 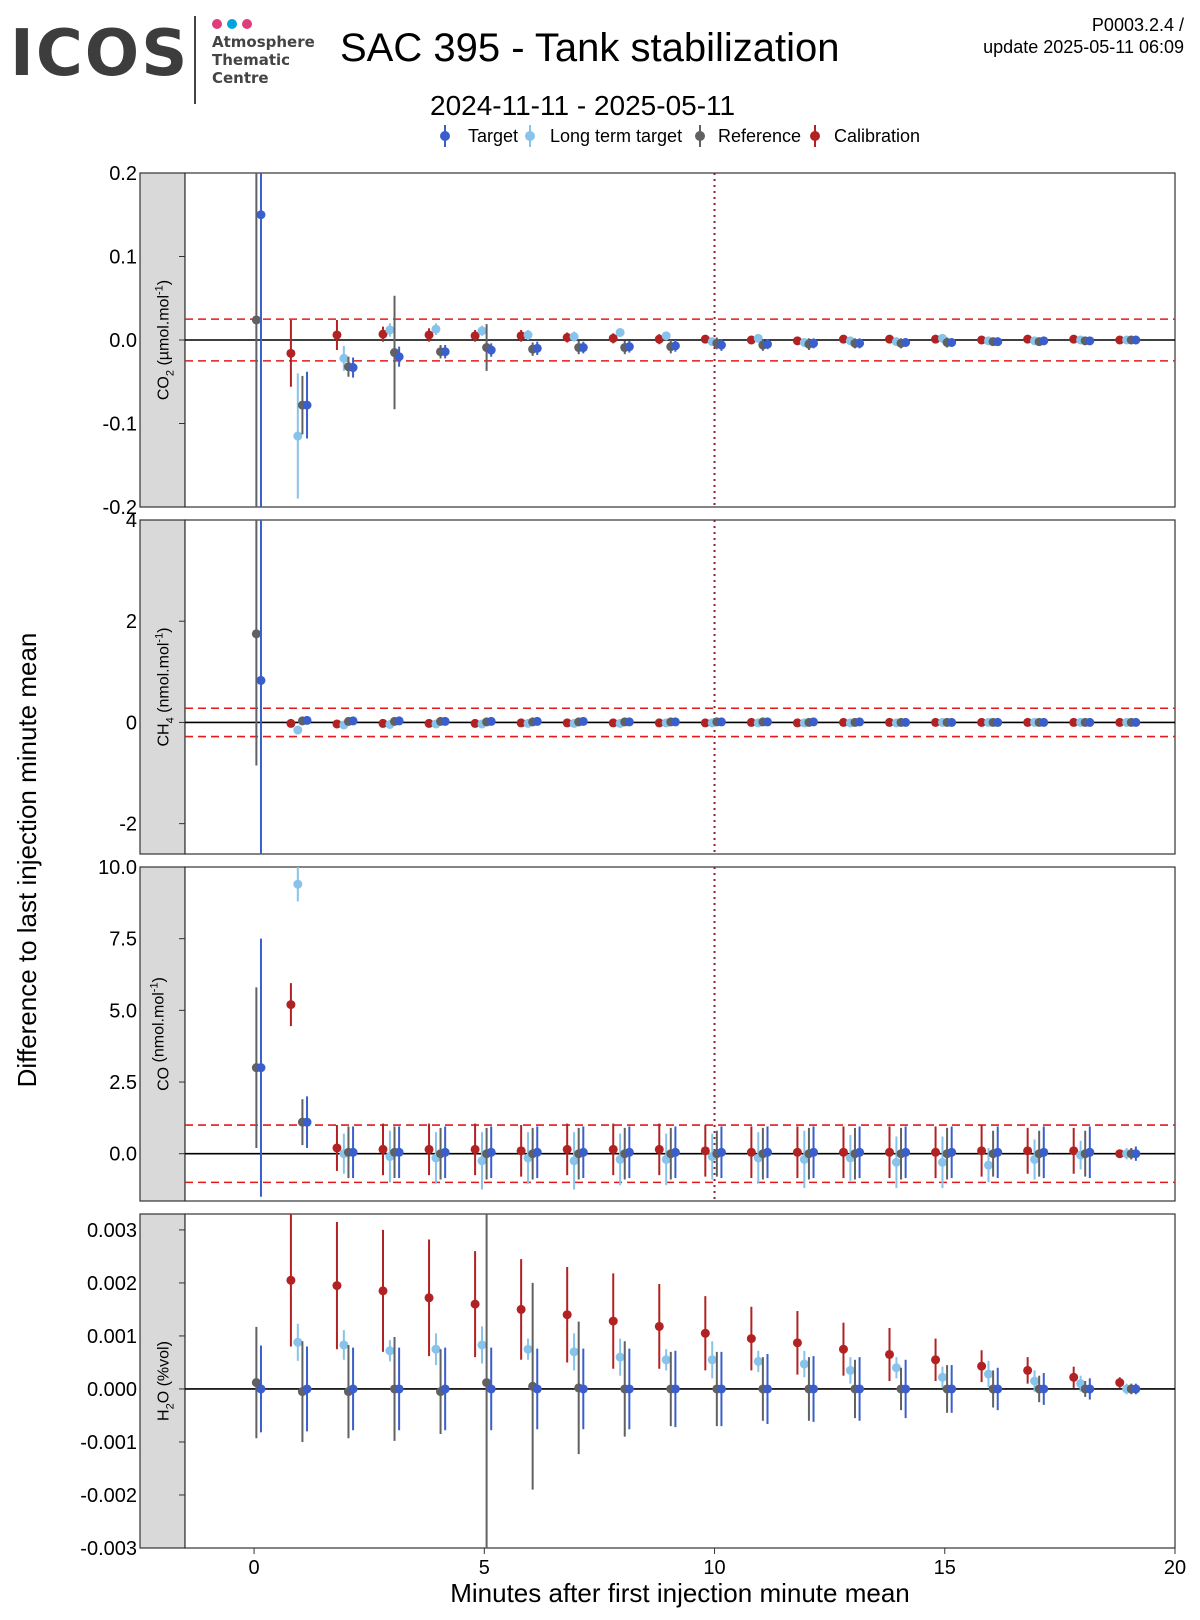 What do you see at coordinates (128, 825) in the screenshot?
I see `y-tick-label: -2` at bounding box center [128, 825].